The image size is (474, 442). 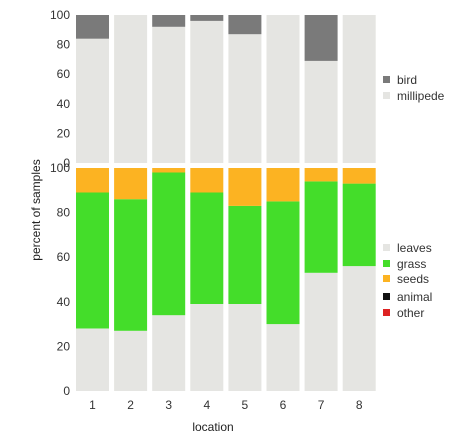 I want to click on legend-swatch-grass, so click(x=386, y=263).